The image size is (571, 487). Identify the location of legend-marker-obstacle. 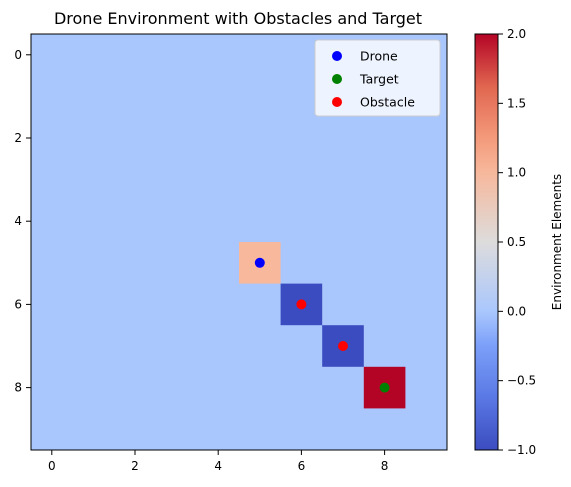
(337, 102).